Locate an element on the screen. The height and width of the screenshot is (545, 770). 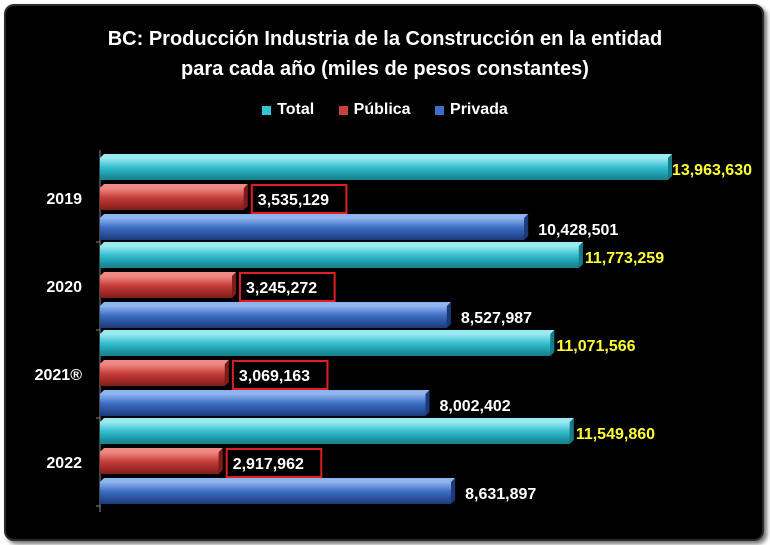
data-label-privada: 10,428,501 is located at coordinates (578, 230).